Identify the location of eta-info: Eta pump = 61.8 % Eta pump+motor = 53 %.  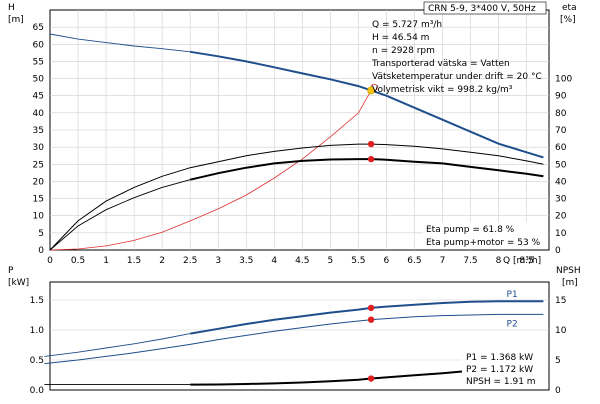
(485, 235).